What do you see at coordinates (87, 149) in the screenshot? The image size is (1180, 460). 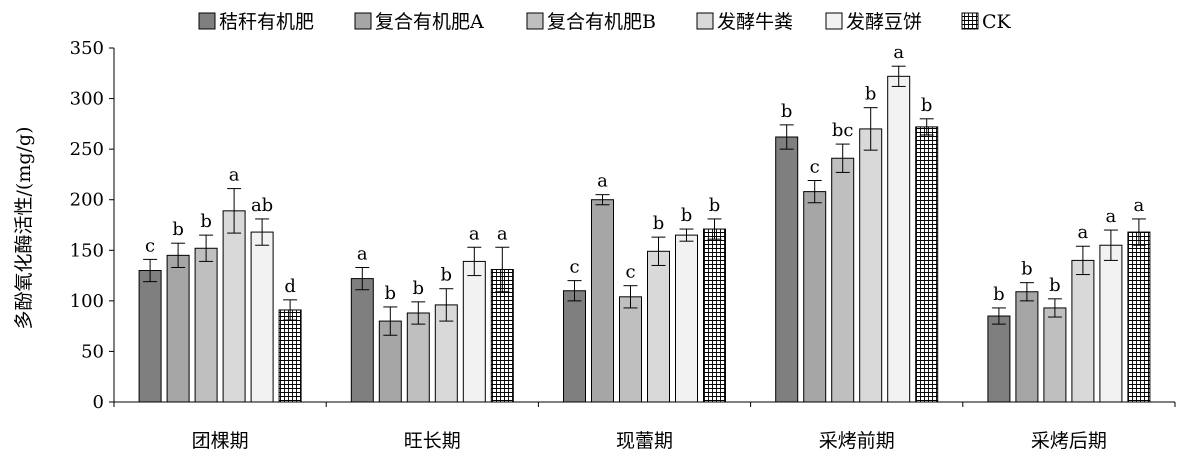 I see `y-tick-label: 250` at bounding box center [87, 149].